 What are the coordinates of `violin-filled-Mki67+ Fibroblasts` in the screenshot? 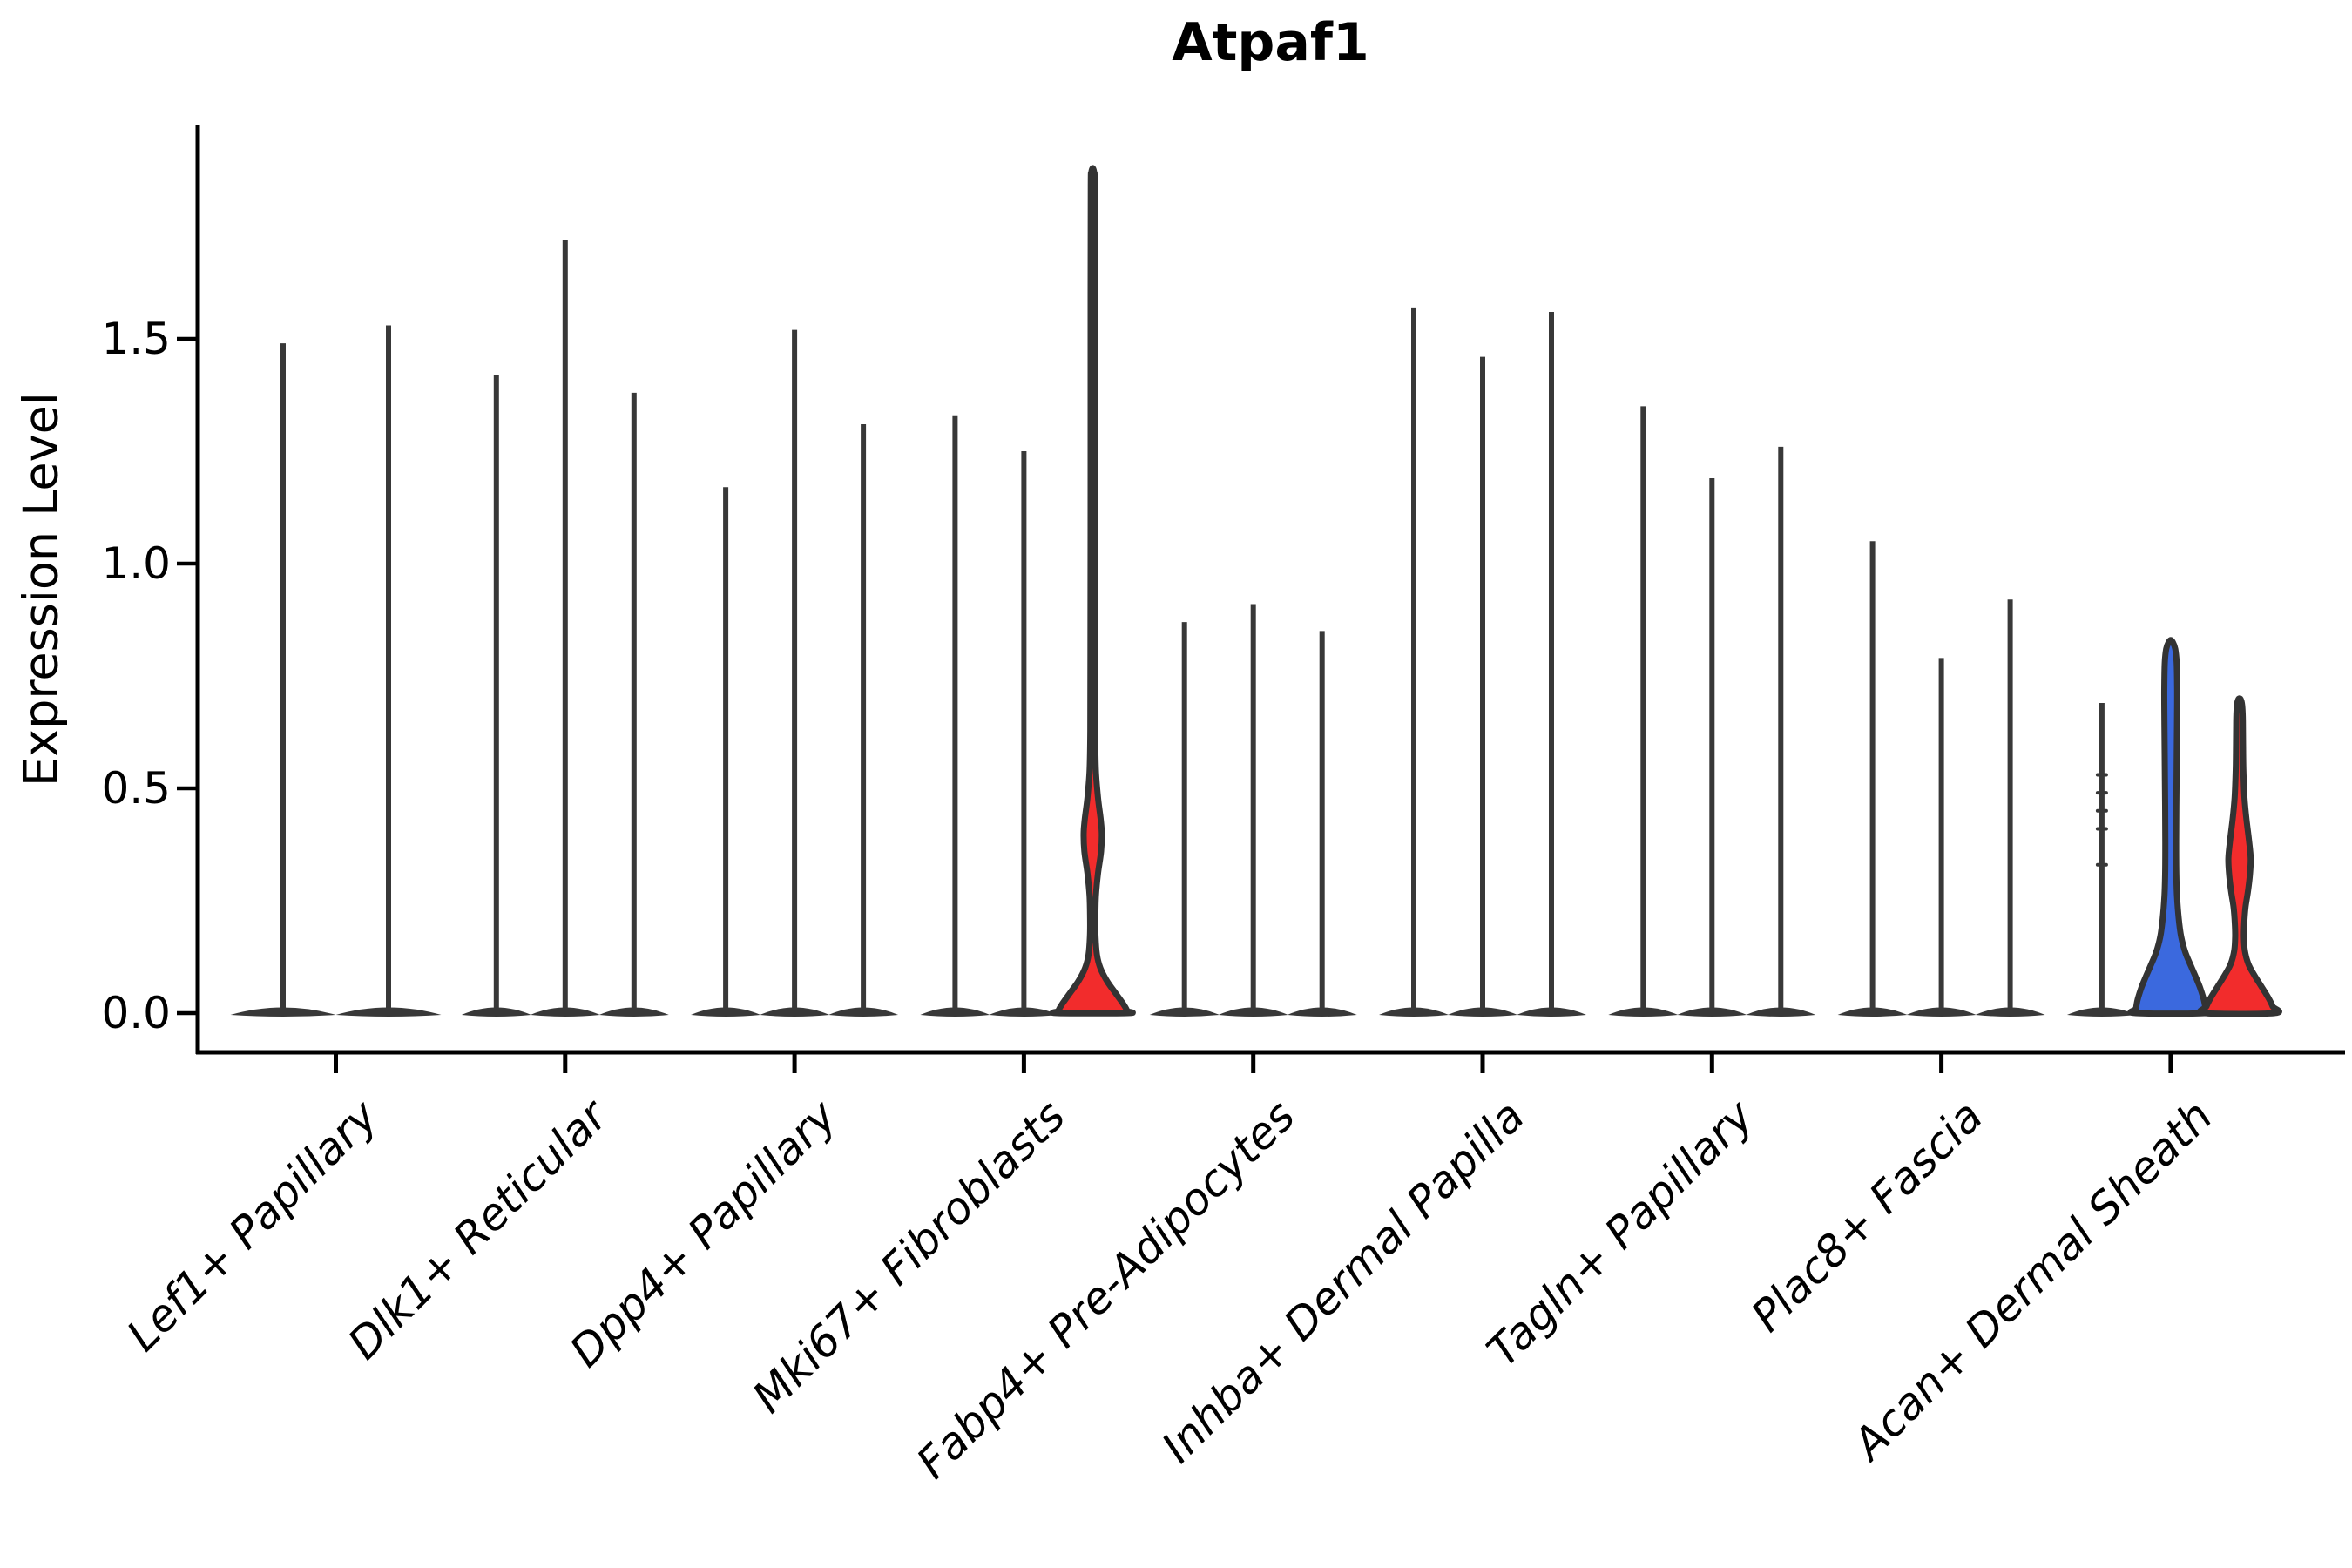 It's located at (1093, 591).